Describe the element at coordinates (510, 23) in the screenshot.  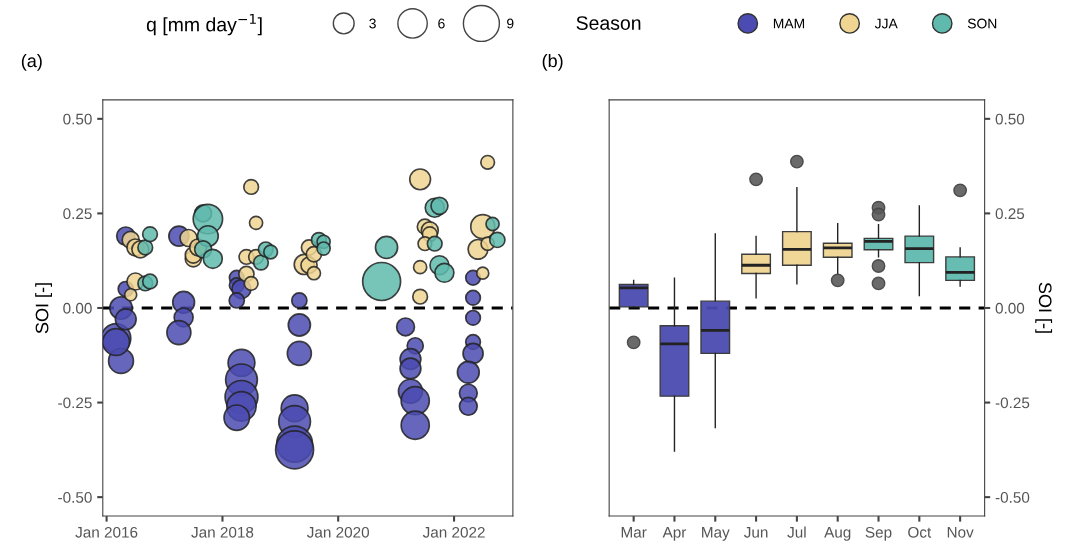
I see `legend-label: 9` at that location.